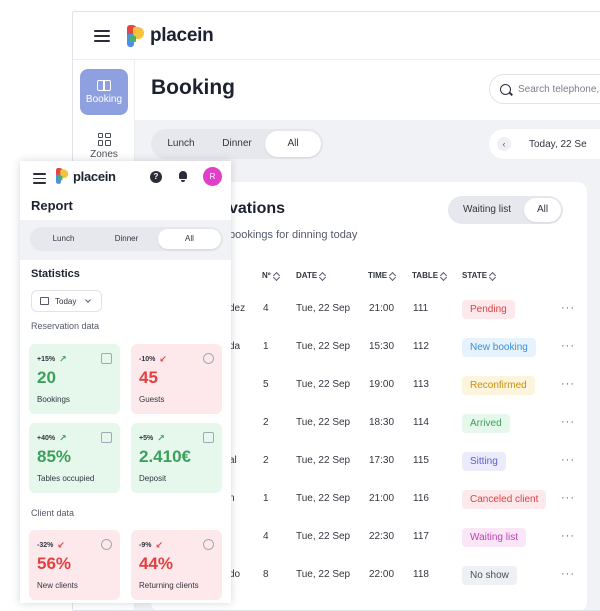  I want to click on stat-change: +5% ↗, so click(152, 438).